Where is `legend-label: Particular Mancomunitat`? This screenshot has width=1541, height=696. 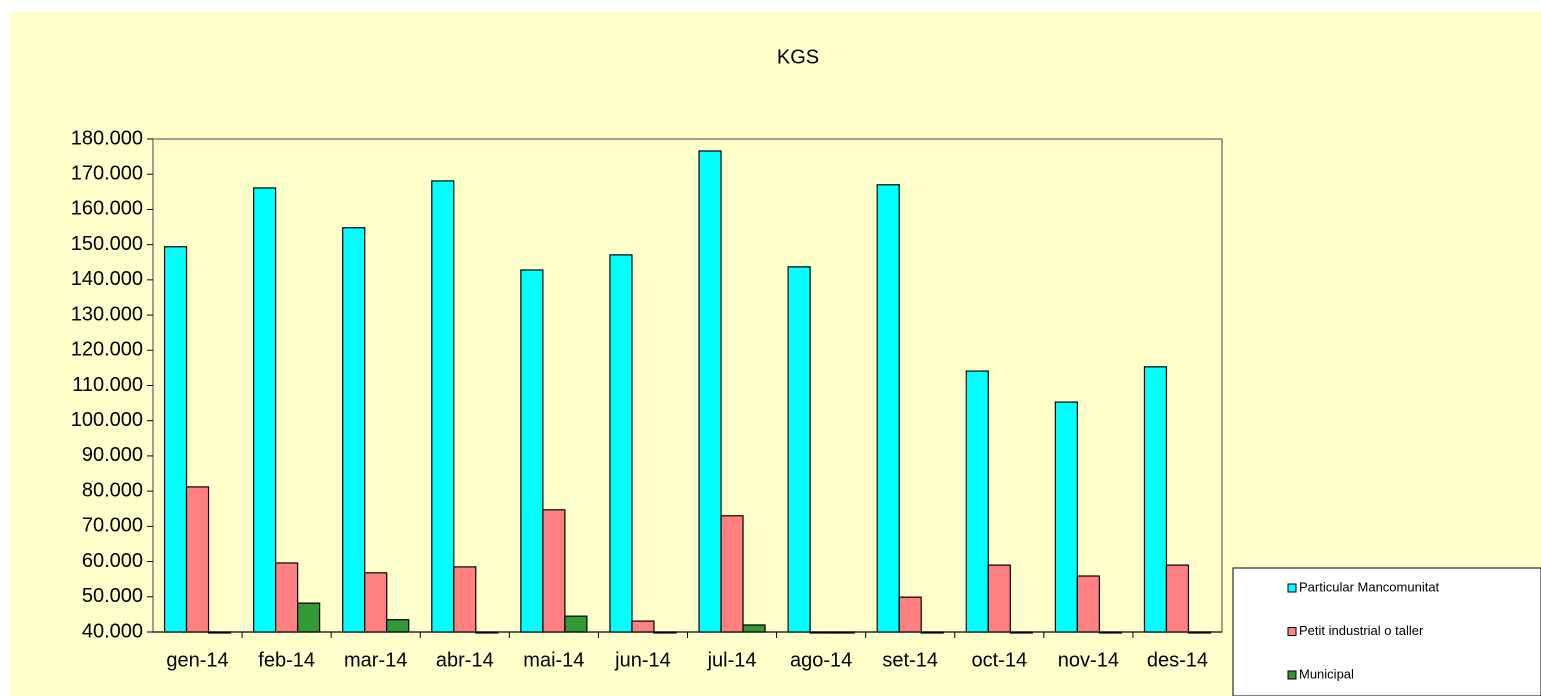
legend-label: Particular Mancomunitat is located at coordinates (1369, 586).